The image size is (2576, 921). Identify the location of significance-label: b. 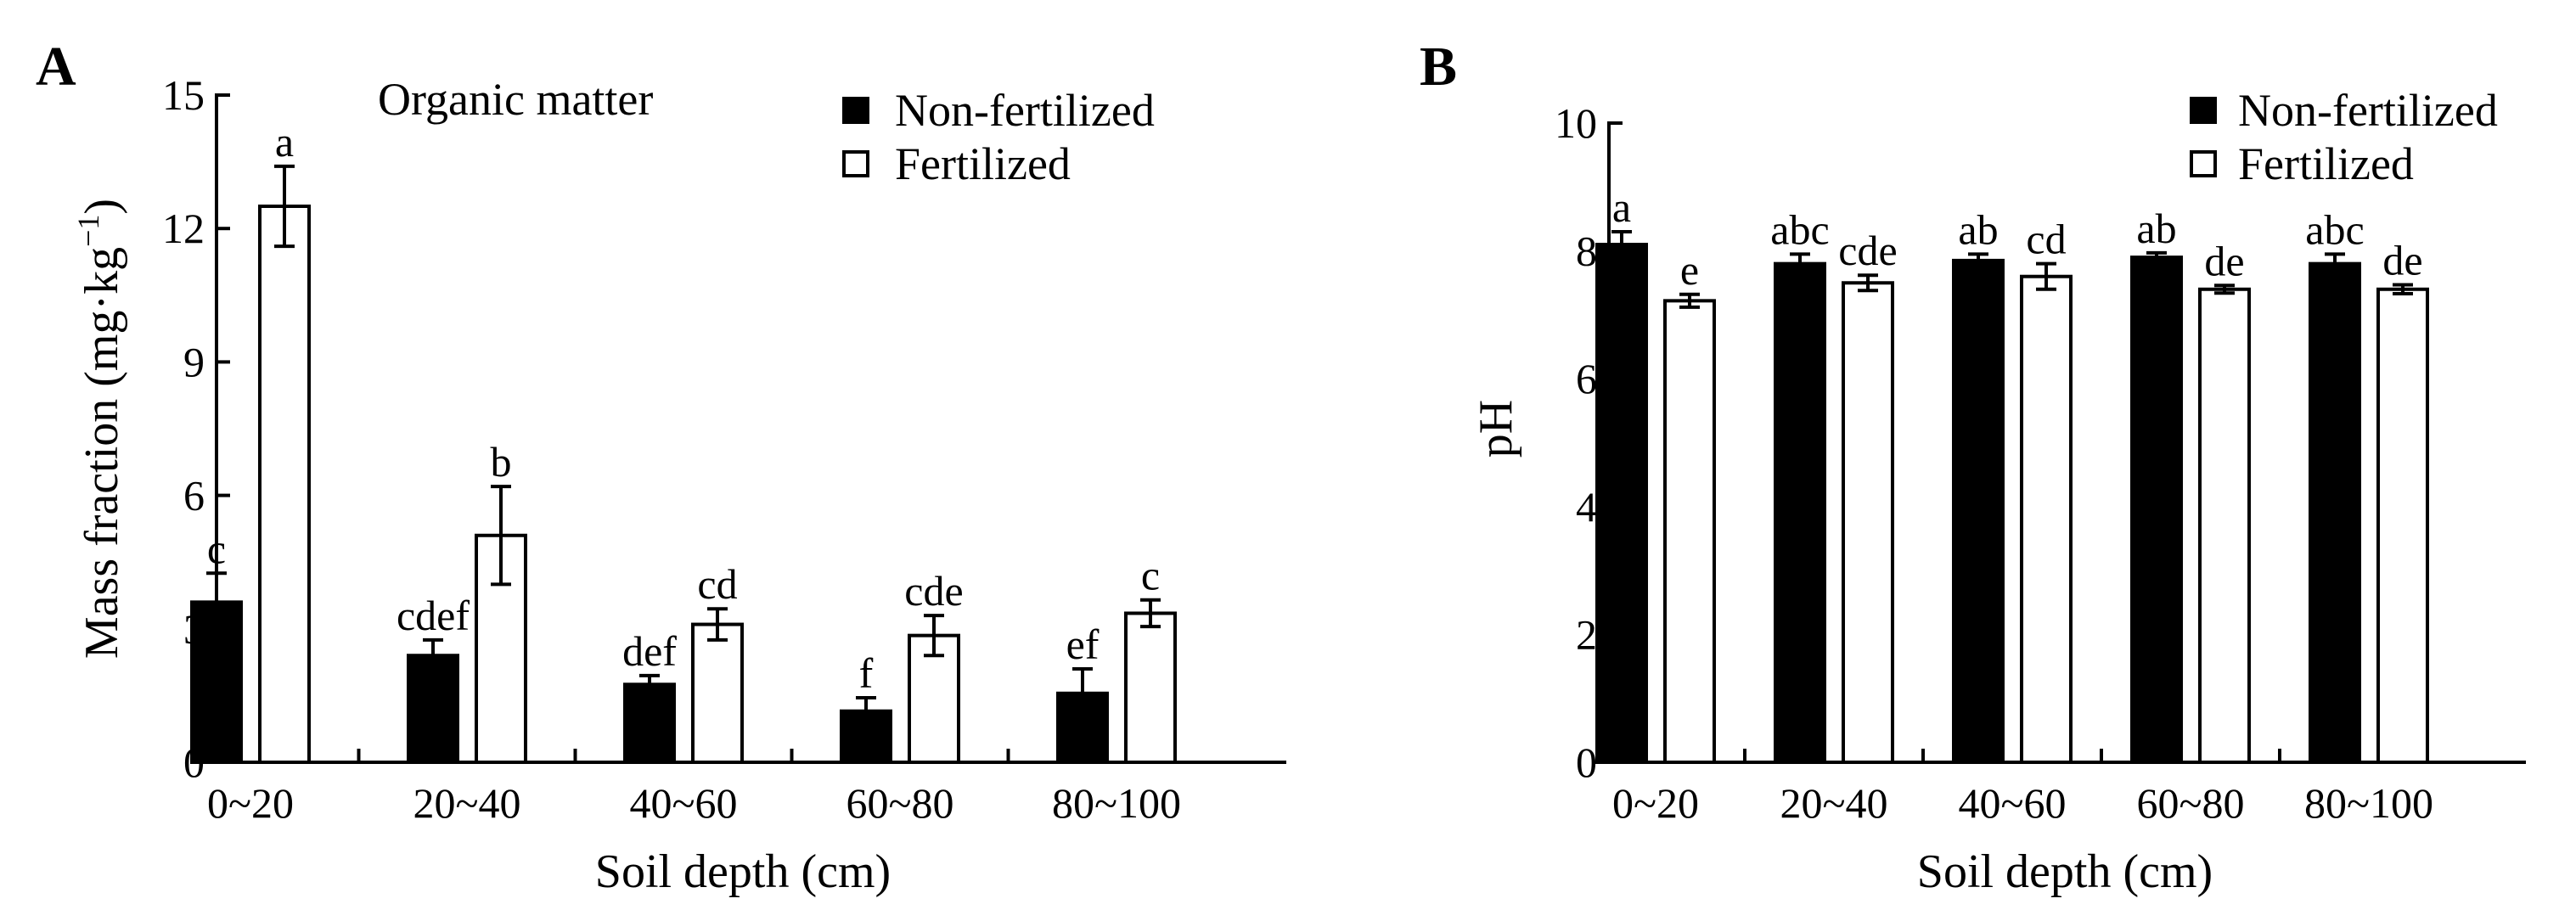
(501, 462).